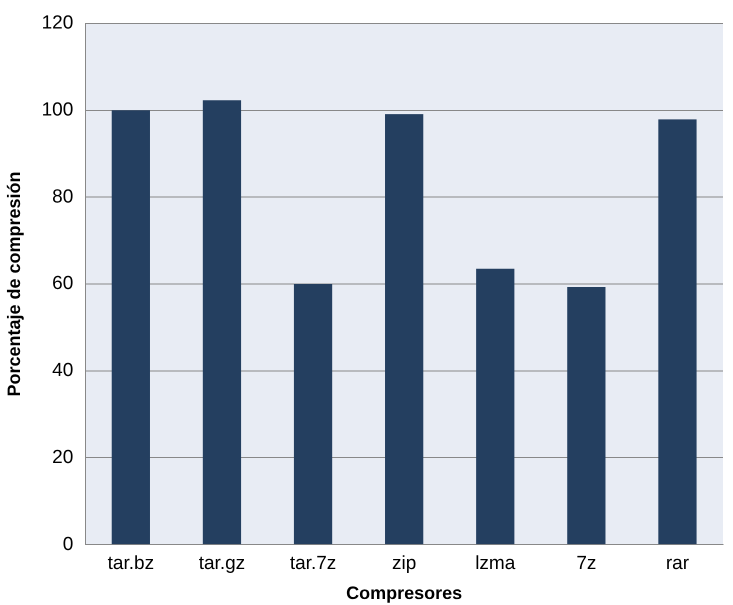  Describe the element at coordinates (586, 563) in the screenshot. I see `x-tick-label: 7z` at that location.